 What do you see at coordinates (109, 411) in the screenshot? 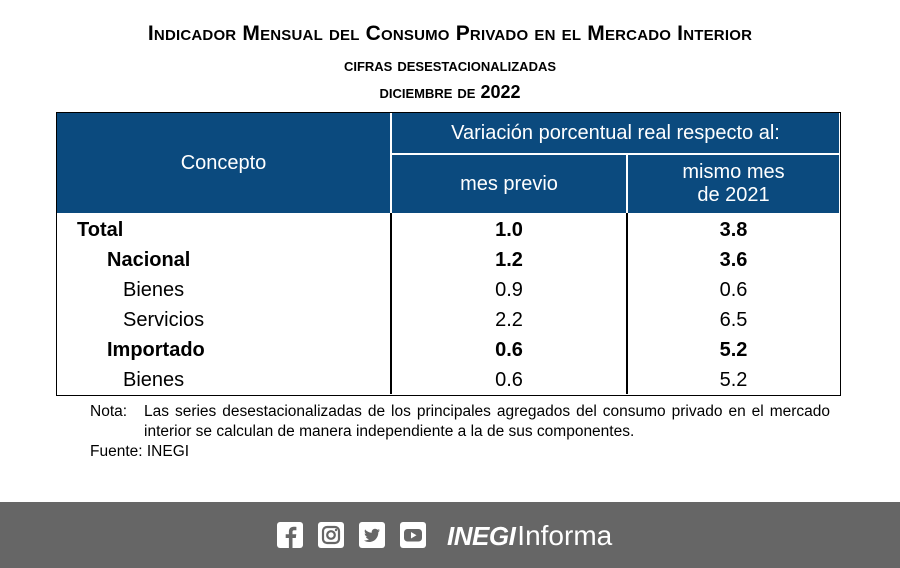
I see `note-label: Nota:` at bounding box center [109, 411].